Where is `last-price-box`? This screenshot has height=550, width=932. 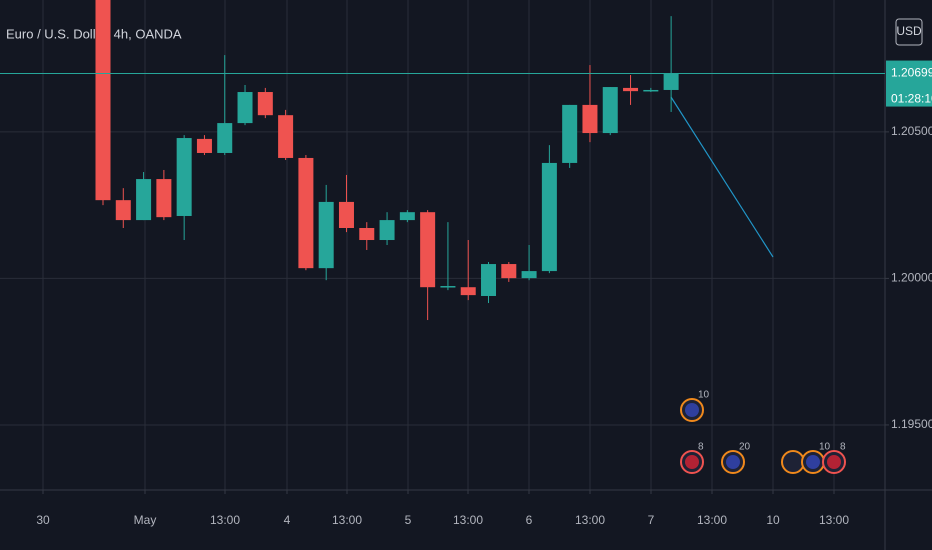
last-price-box is located at coordinates (909, 83).